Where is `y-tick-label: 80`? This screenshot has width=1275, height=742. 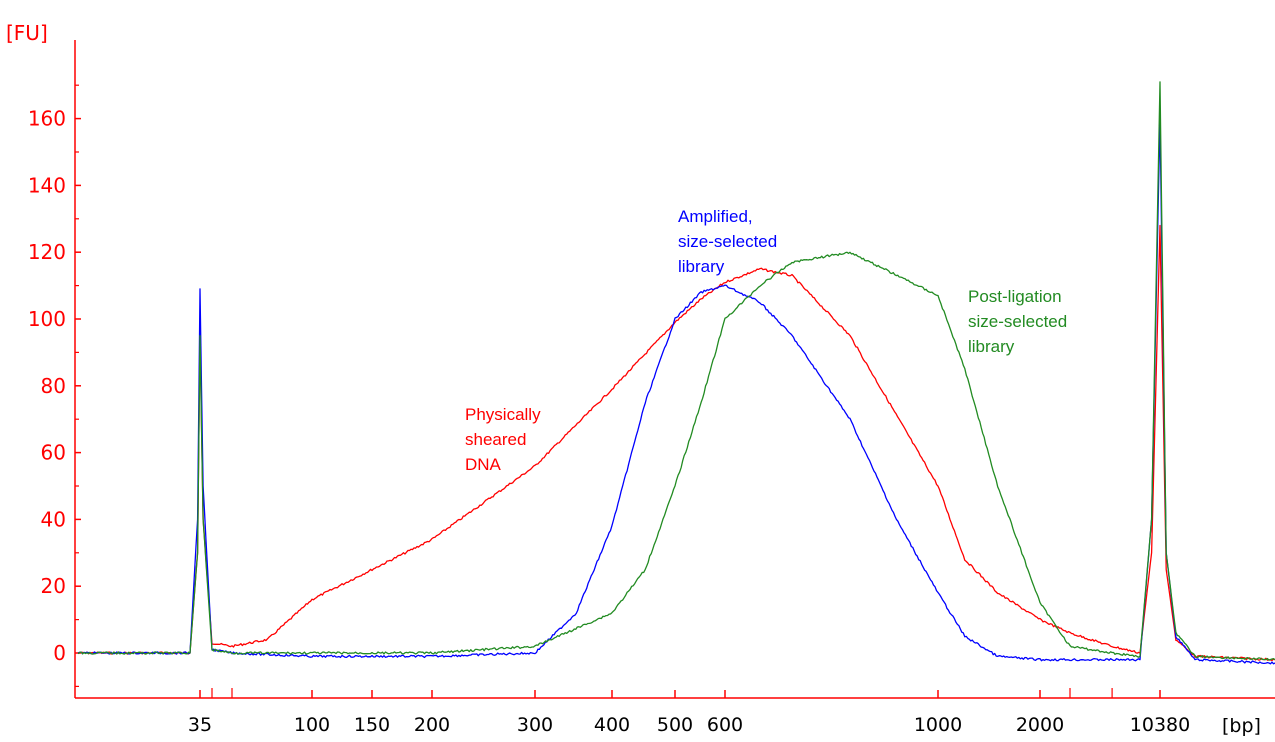 y-tick-label: 80 is located at coordinates (53, 386).